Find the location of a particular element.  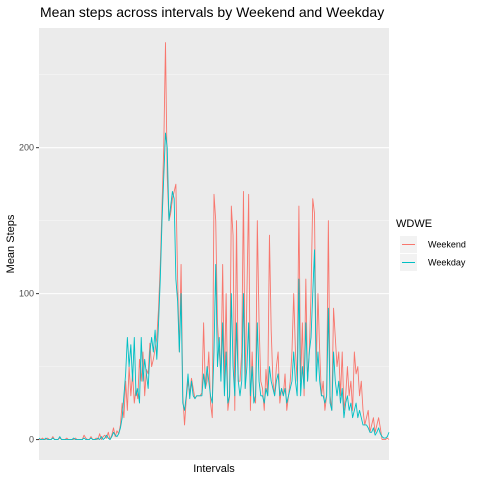

legend-label-weekday: Weekday is located at coordinates (447, 263).